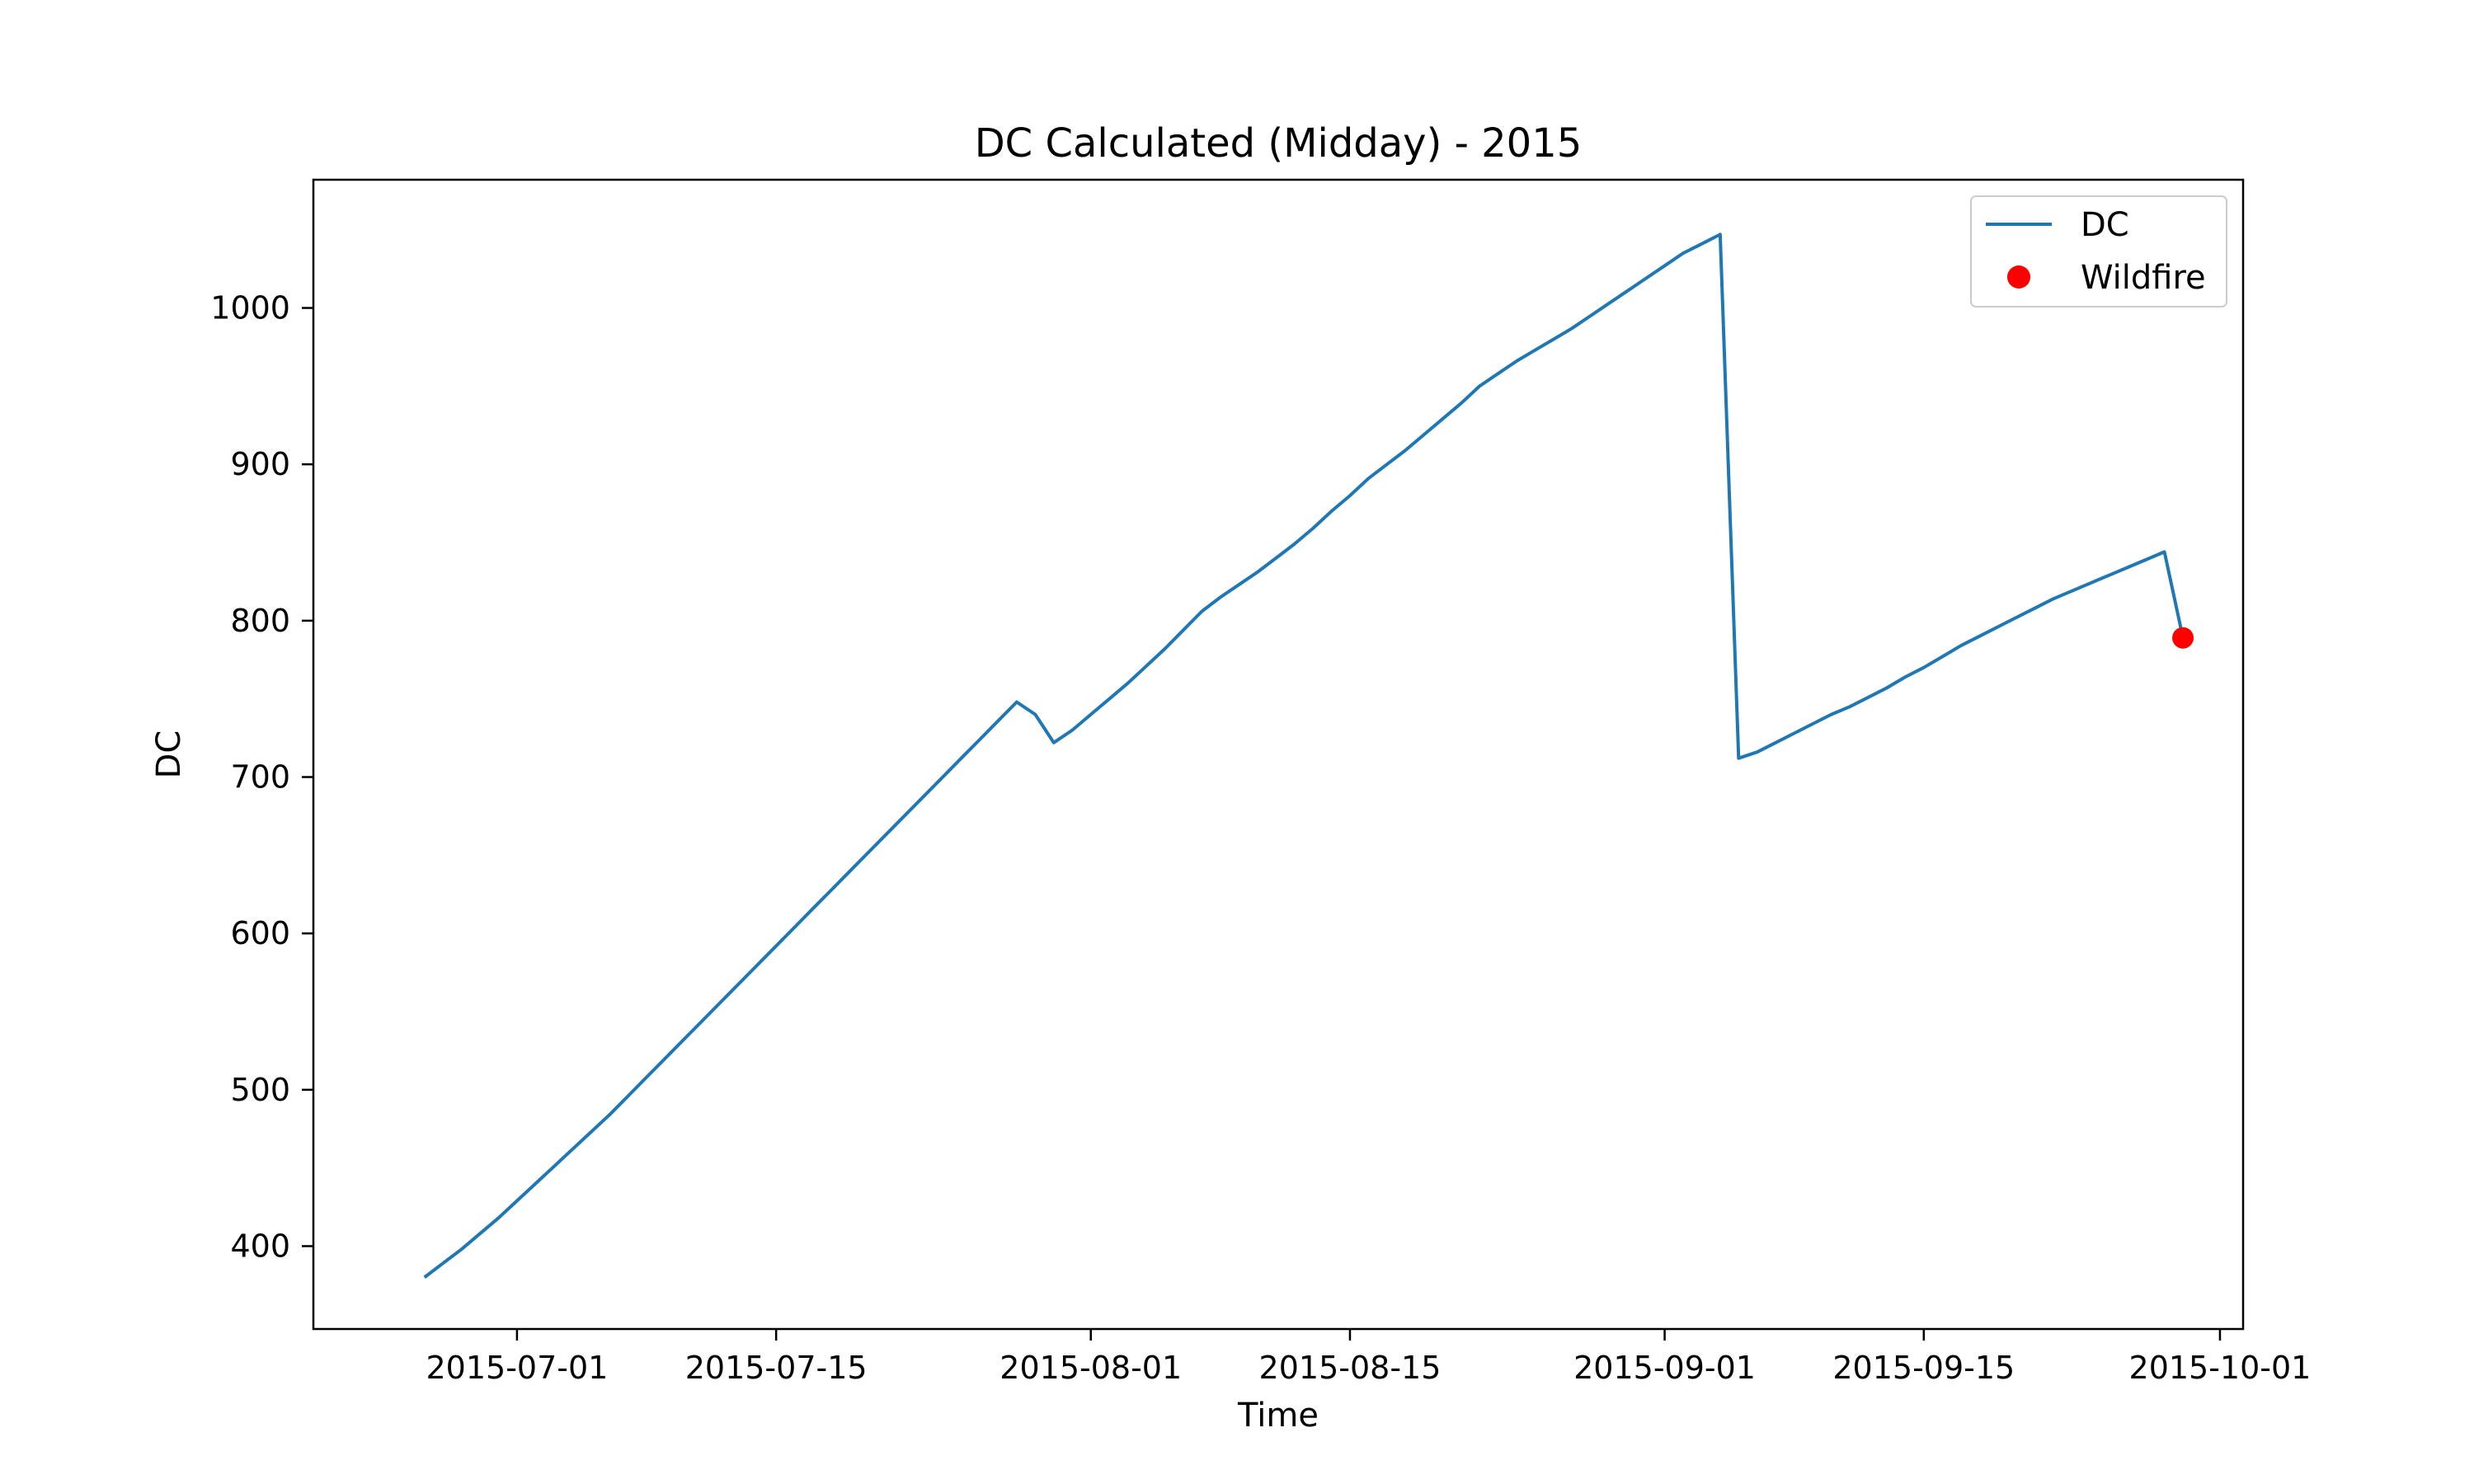 This screenshot has height=1484, width=2474. Describe the element at coordinates (260, 464) in the screenshot. I see `y-tick-label: 900` at that location.